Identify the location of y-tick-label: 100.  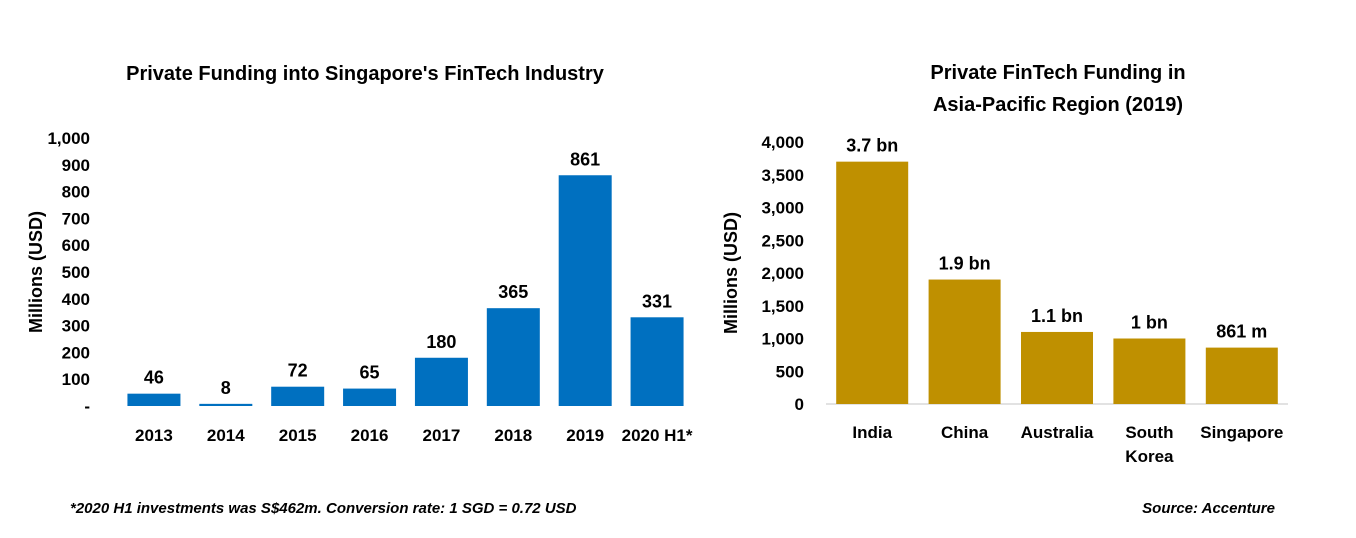
(76, 379).